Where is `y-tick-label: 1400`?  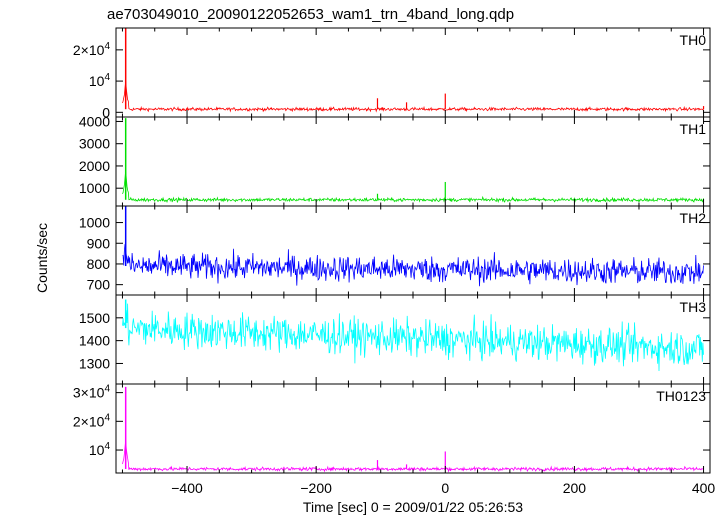
y-tick-label: 1400 is located at coordinates (94, 341).